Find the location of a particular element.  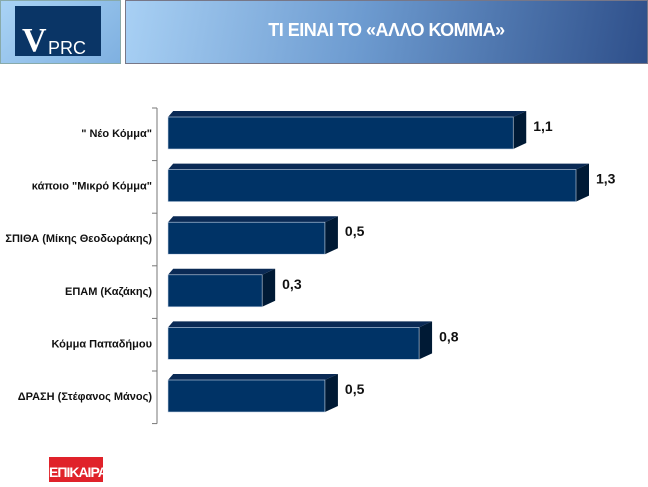

category-label: ΕΠΑΜ (Καζάκης) is located at coordinates (108, 292).